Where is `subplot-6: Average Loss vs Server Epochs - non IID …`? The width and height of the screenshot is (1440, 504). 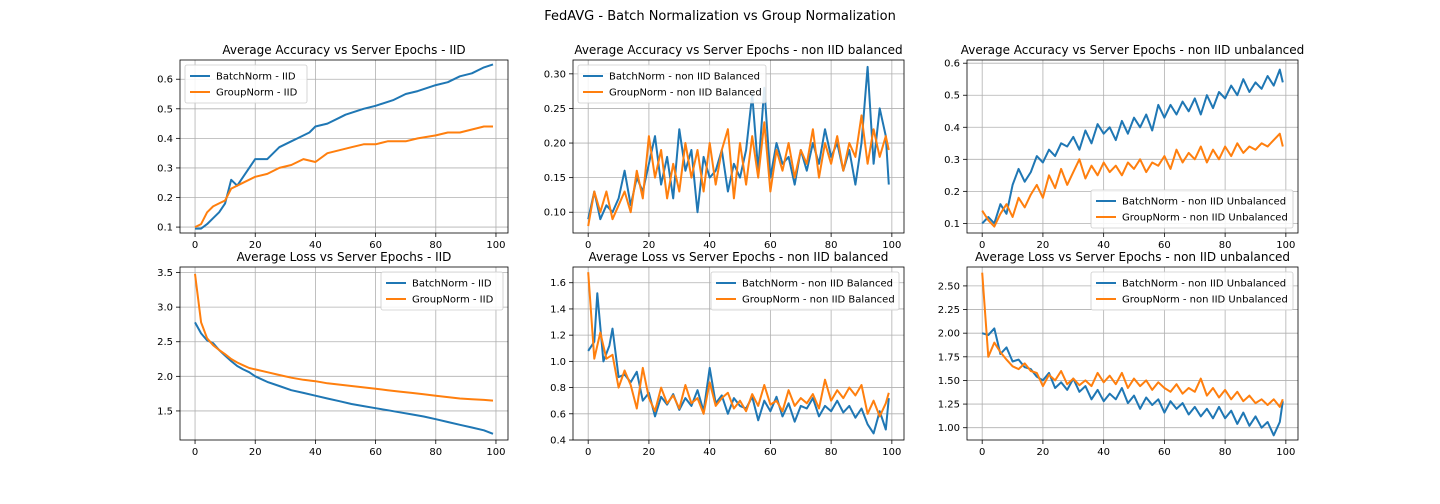
subplot-6: Average Loss vs Server Epochs - non IID … is located at coordinates (1118, 354).